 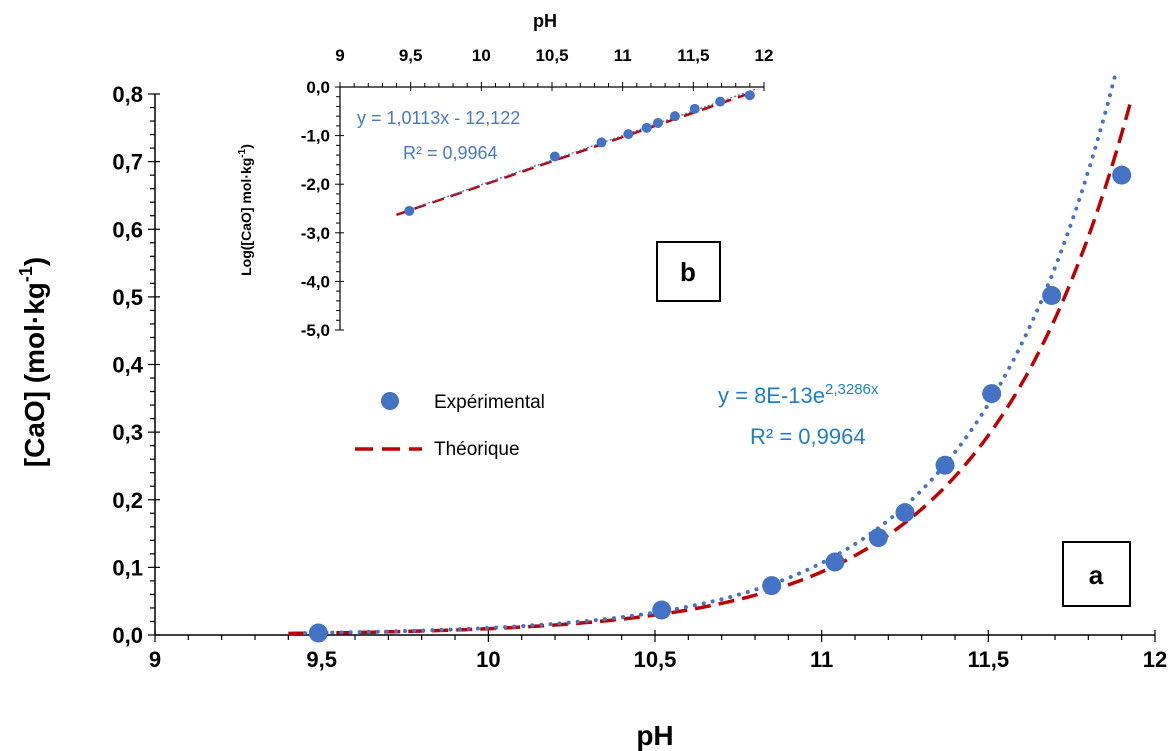 What do you see at coordinates (551, 55) in the screenshot?
I see `inset-x-tick-label: 10,5` at bounding box center [551, 55].